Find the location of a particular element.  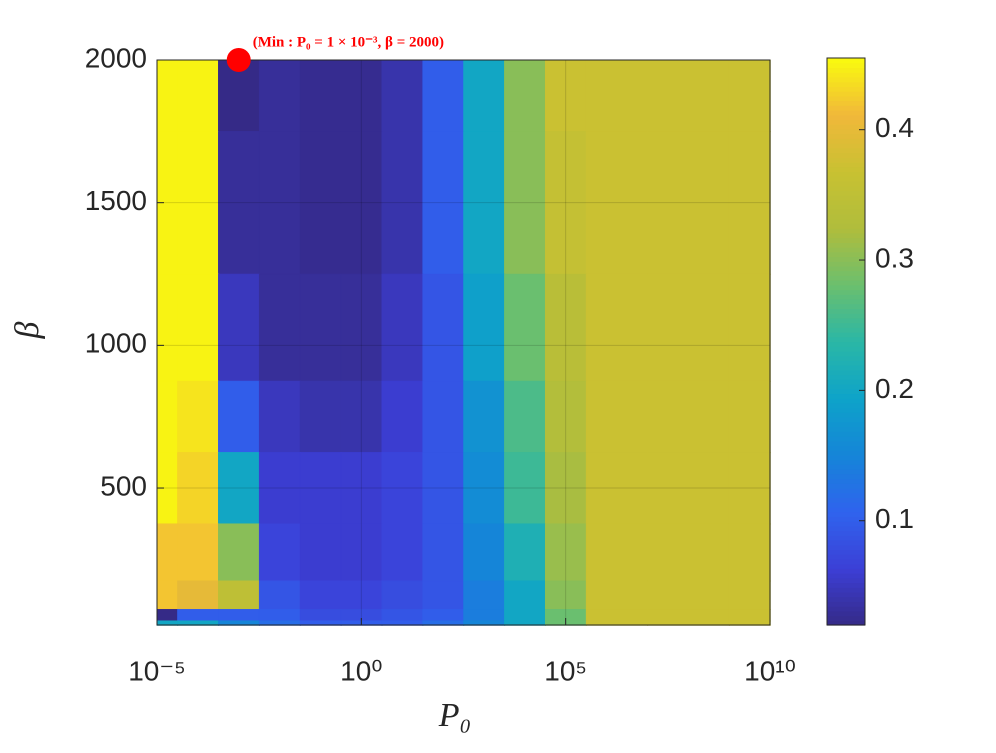

y-tick-label: 1500 is located at coordinates (116, 200).